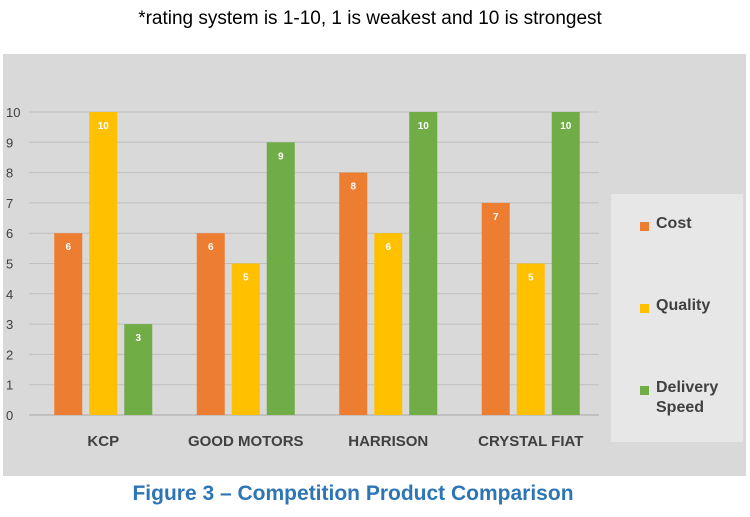 This screenshot has width=750, height=517. What do you see at coordinates (530, 441) in the screenshot?
I see `x-category-label: CRYSTAL FIAT` at bounding box center [530, 441].